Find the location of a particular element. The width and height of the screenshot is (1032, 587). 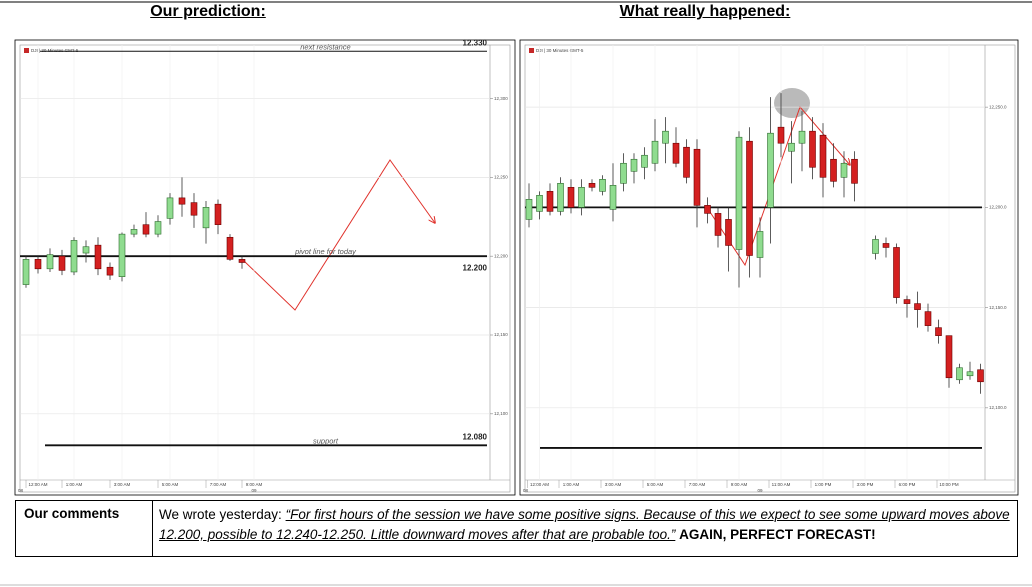

y-tick-label: 12,250 is located at coordinates (501, 177).